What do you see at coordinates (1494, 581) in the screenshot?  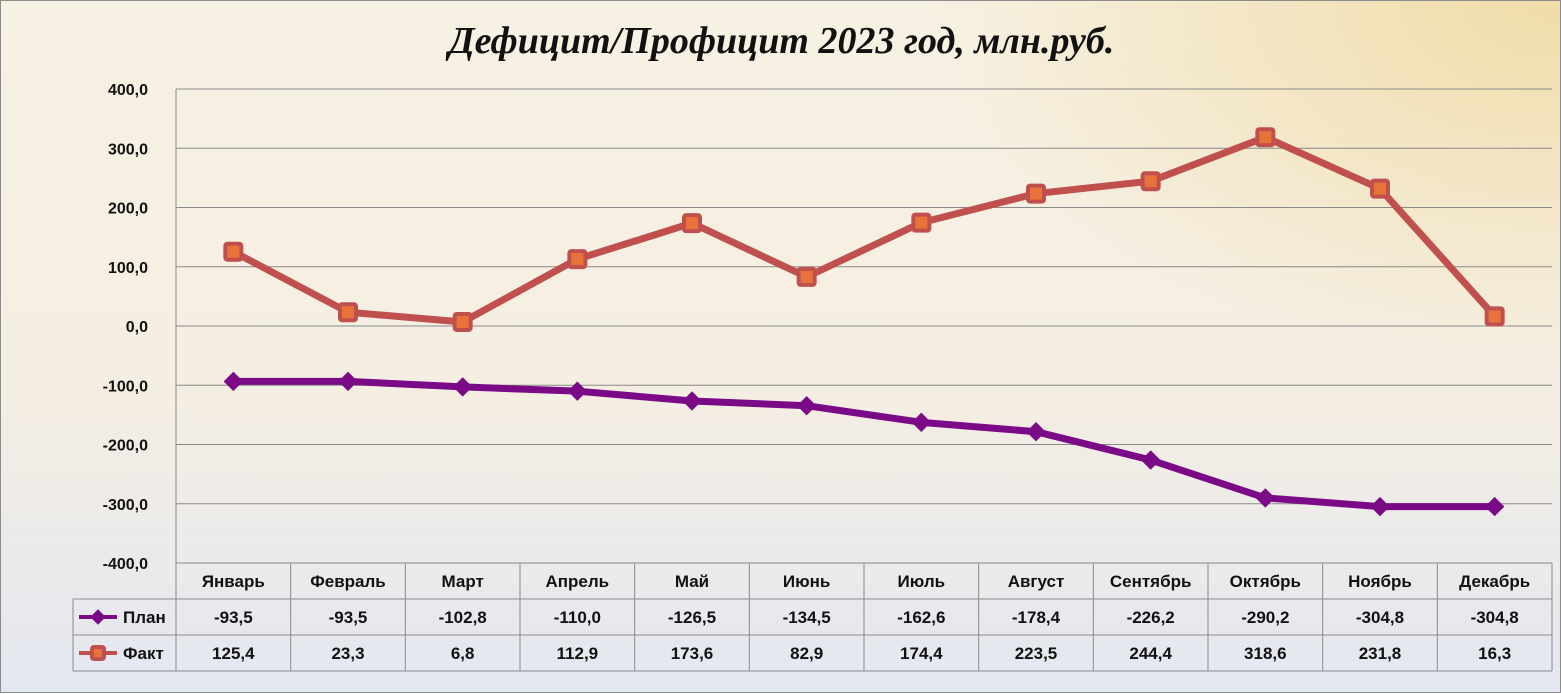 I see `x-category-label: Декабрь` at bounding box center [1494, 581].